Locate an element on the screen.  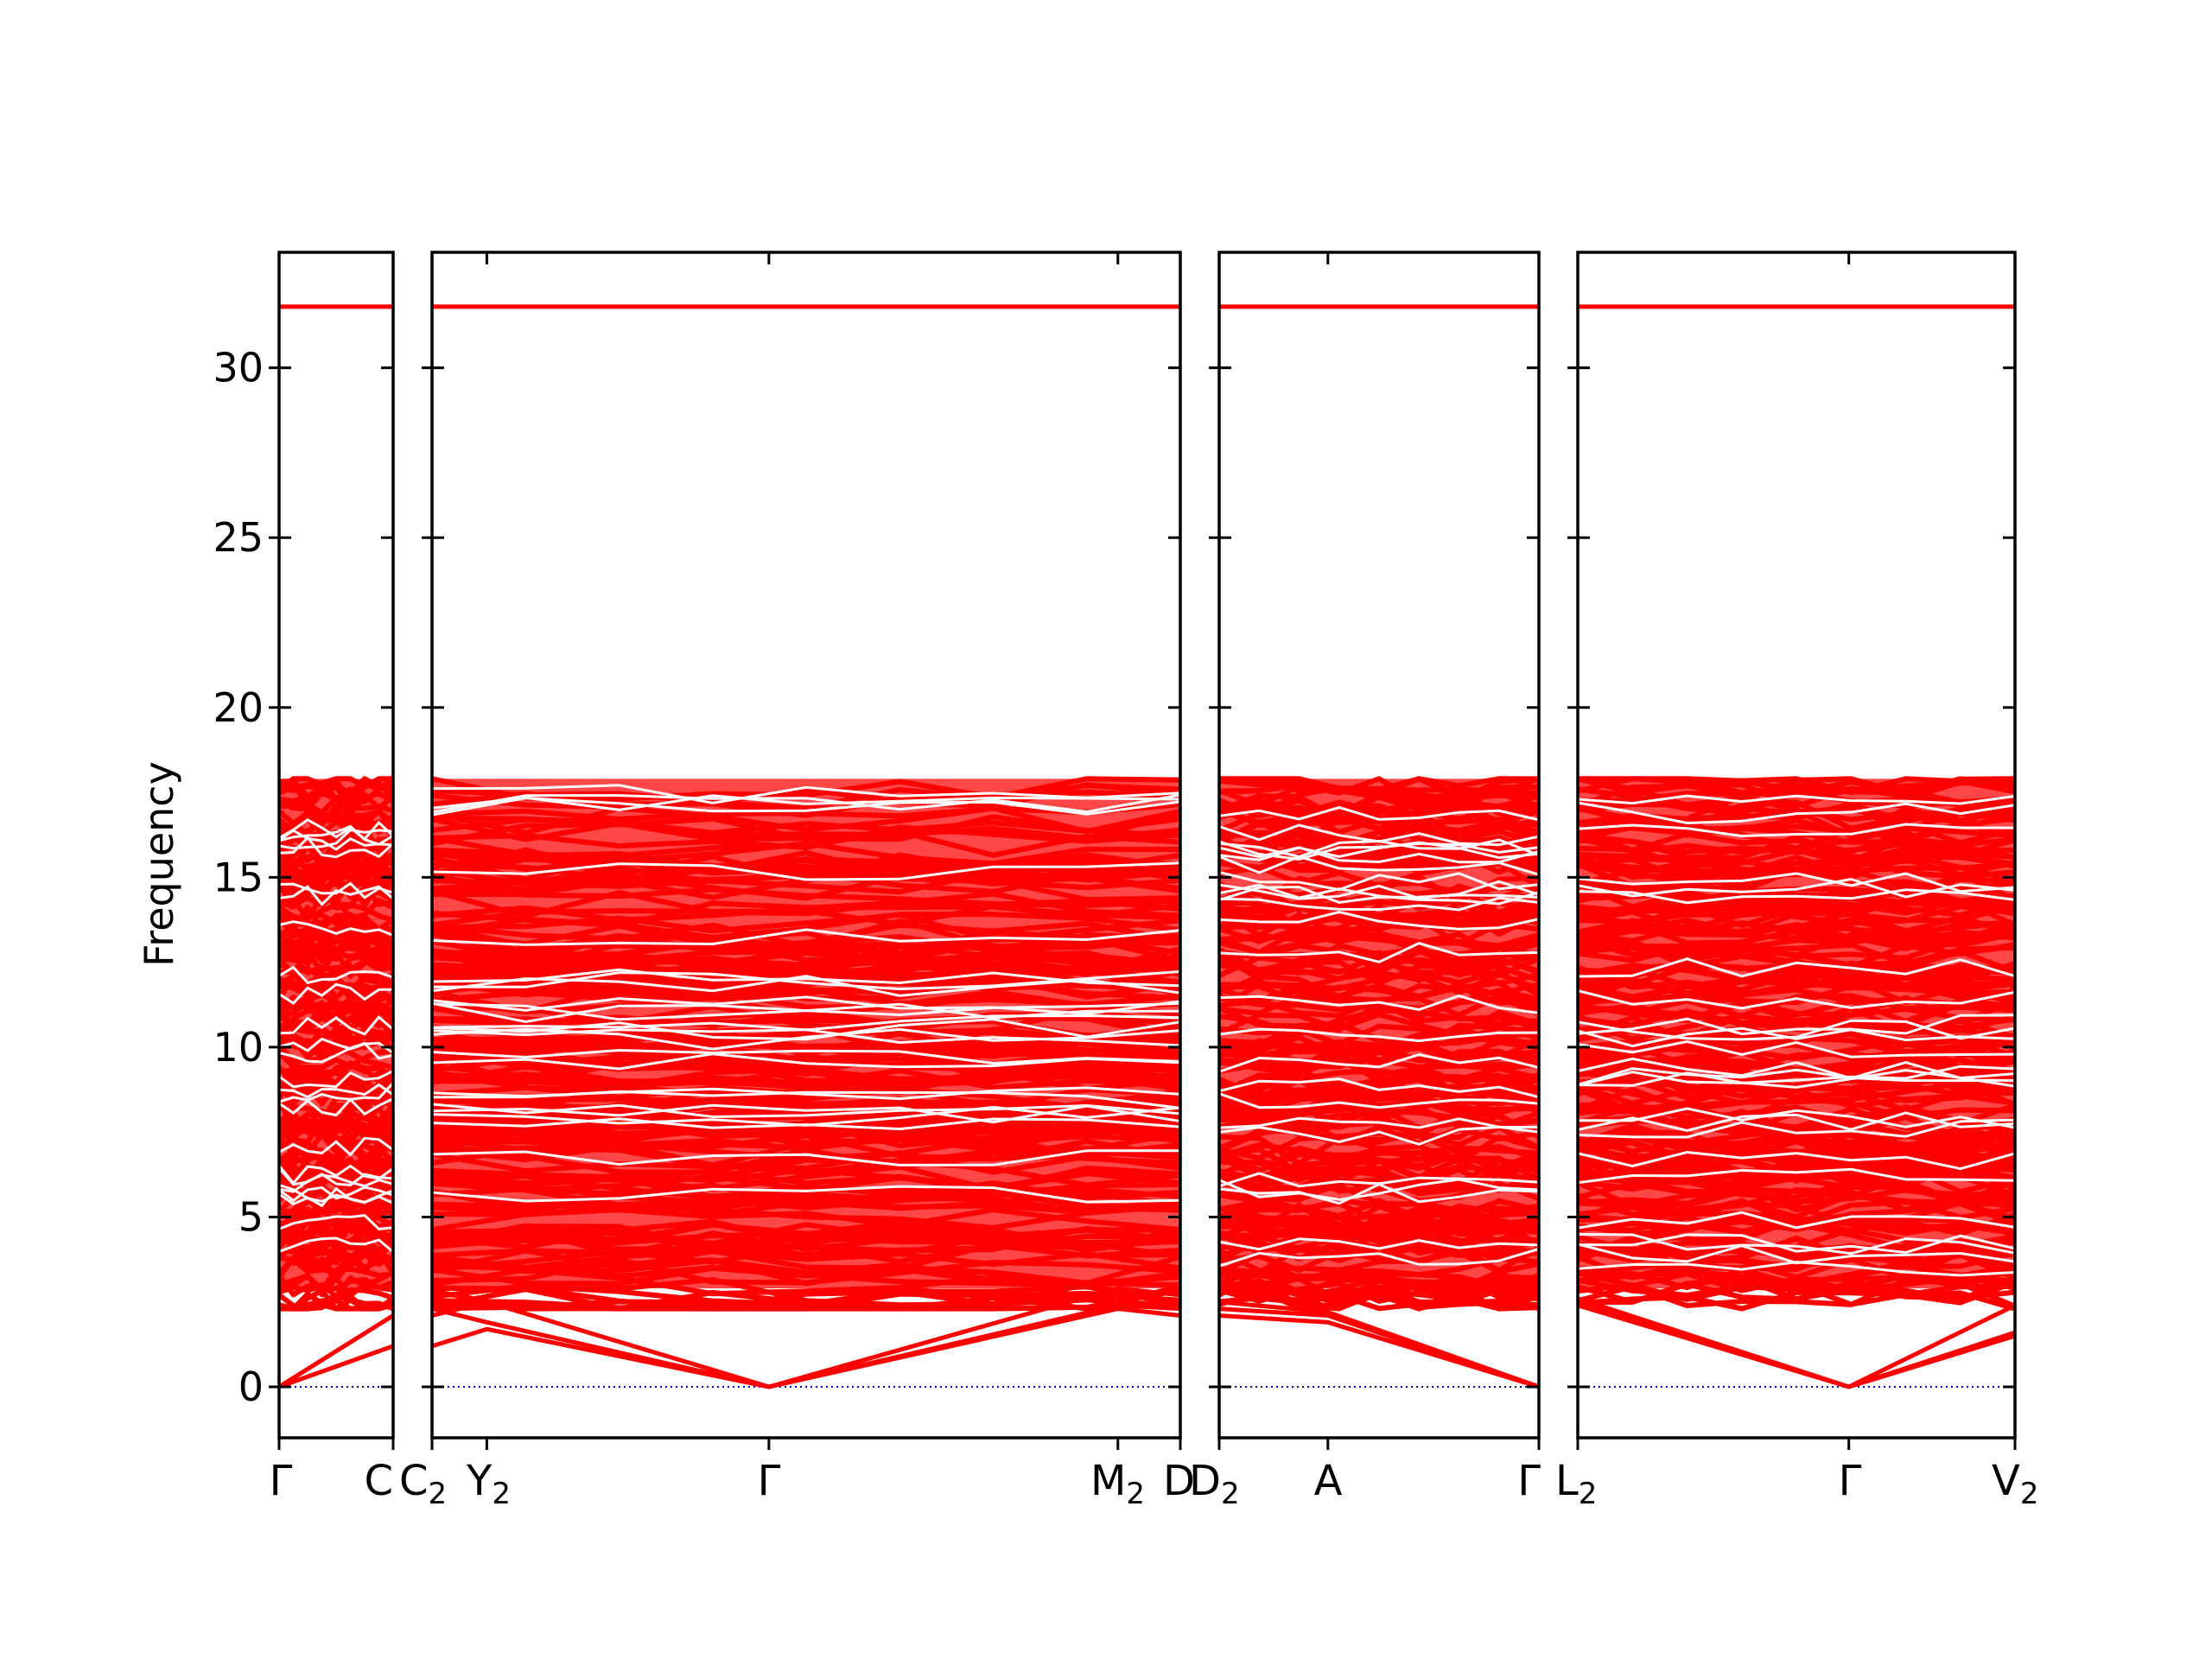
y-tick-label: 0 is located at coordinates (251, 1386).